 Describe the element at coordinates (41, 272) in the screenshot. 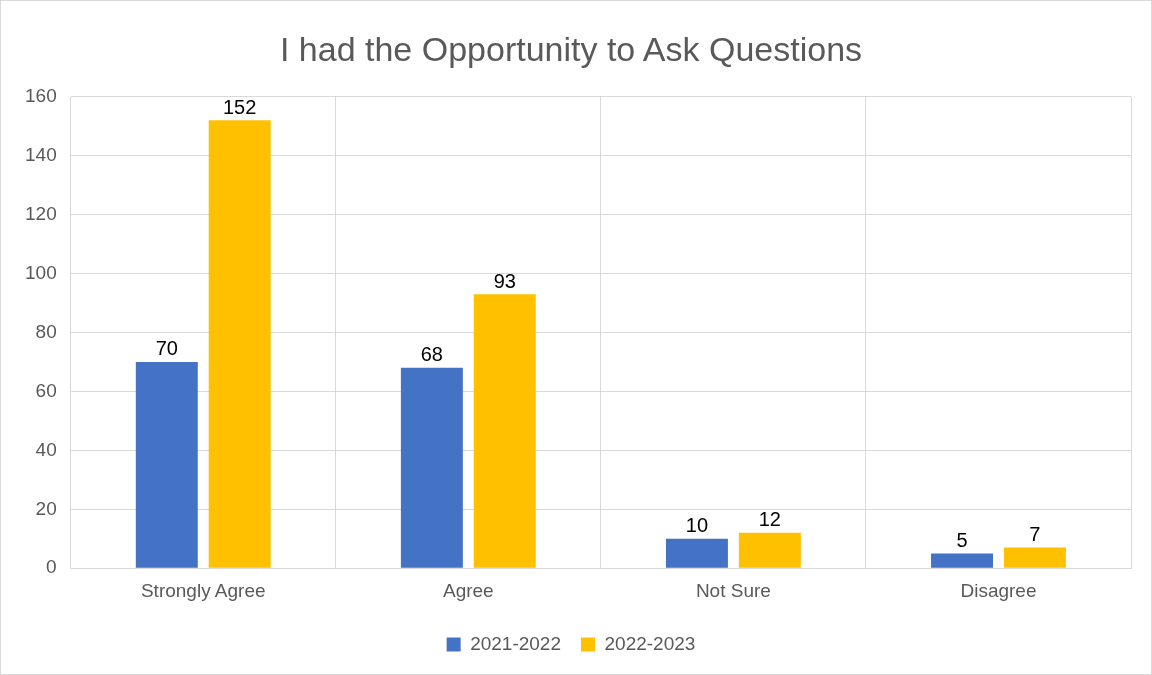

I see `y-tick-label: 100` at that location.